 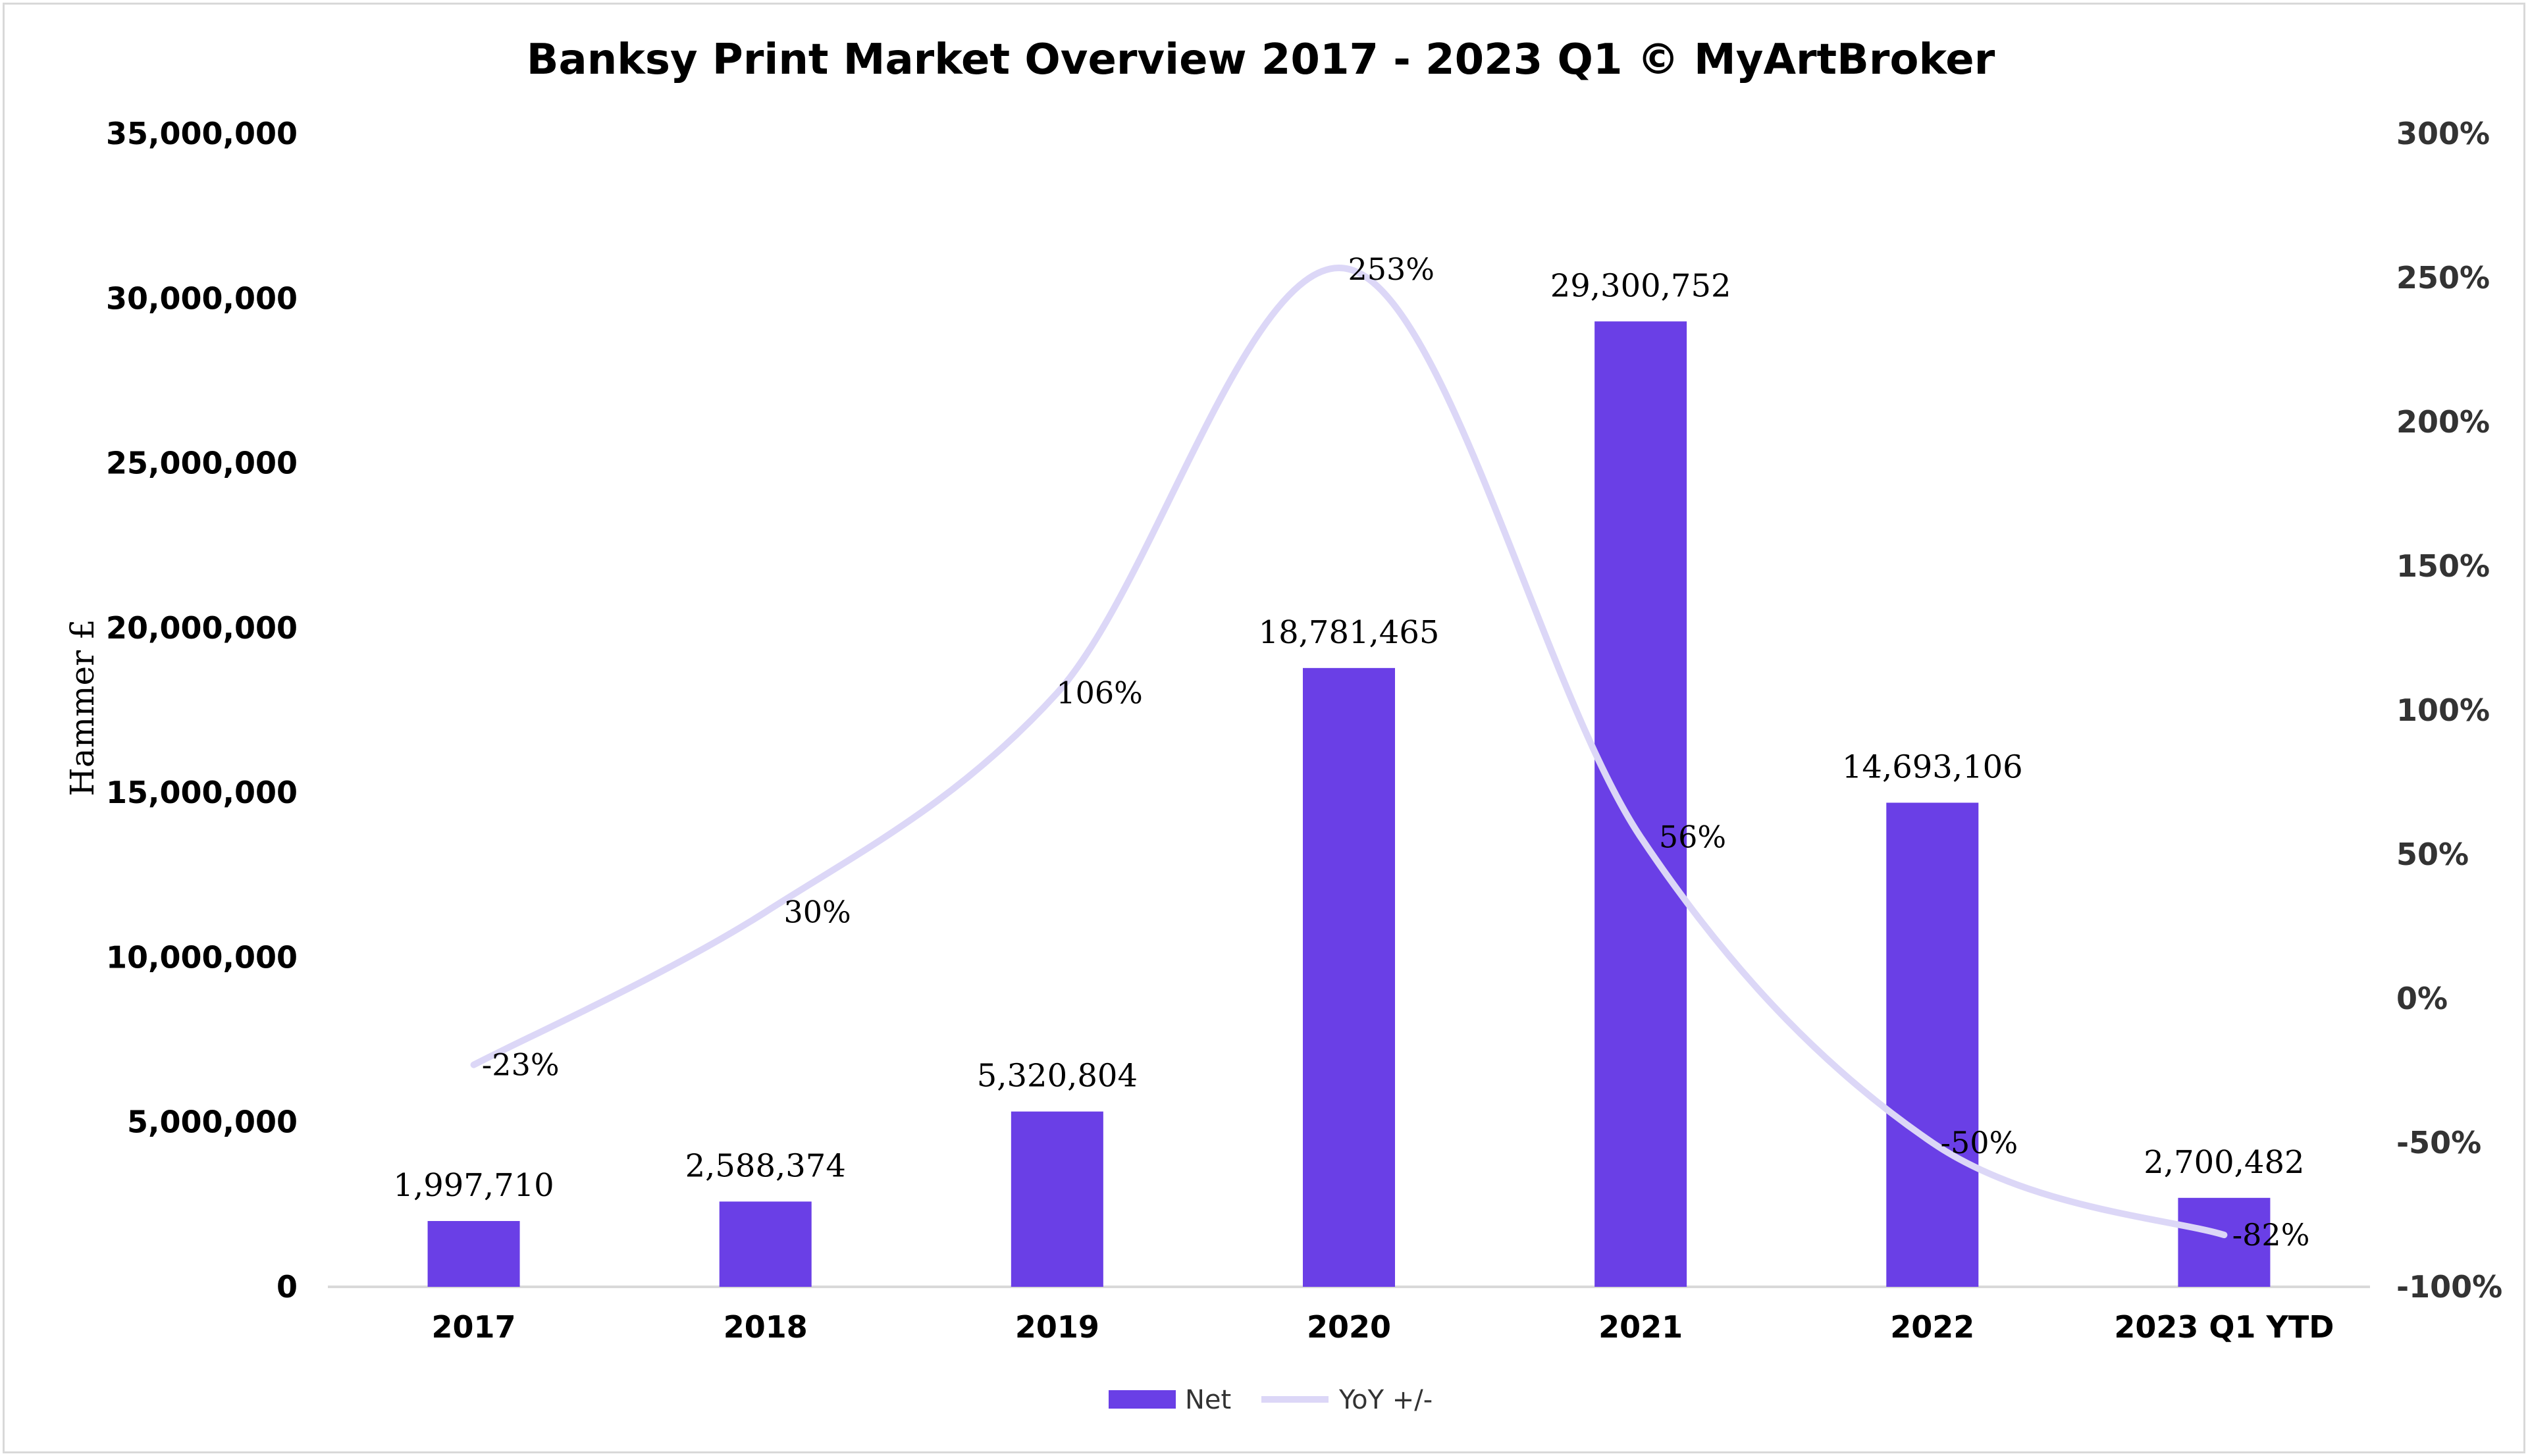 What do you see at coordinates (1386, 1400) in the screenshot?
I see `legend-label-yoy: YoY +/-` at bounding box center [1386, 1400].